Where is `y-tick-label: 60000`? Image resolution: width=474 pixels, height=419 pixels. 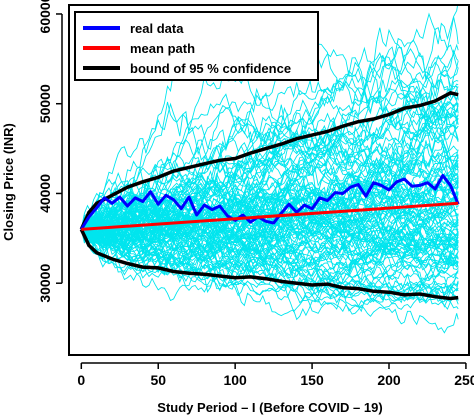 y-tick-label: 60000 is located at coordinates (45, 16).